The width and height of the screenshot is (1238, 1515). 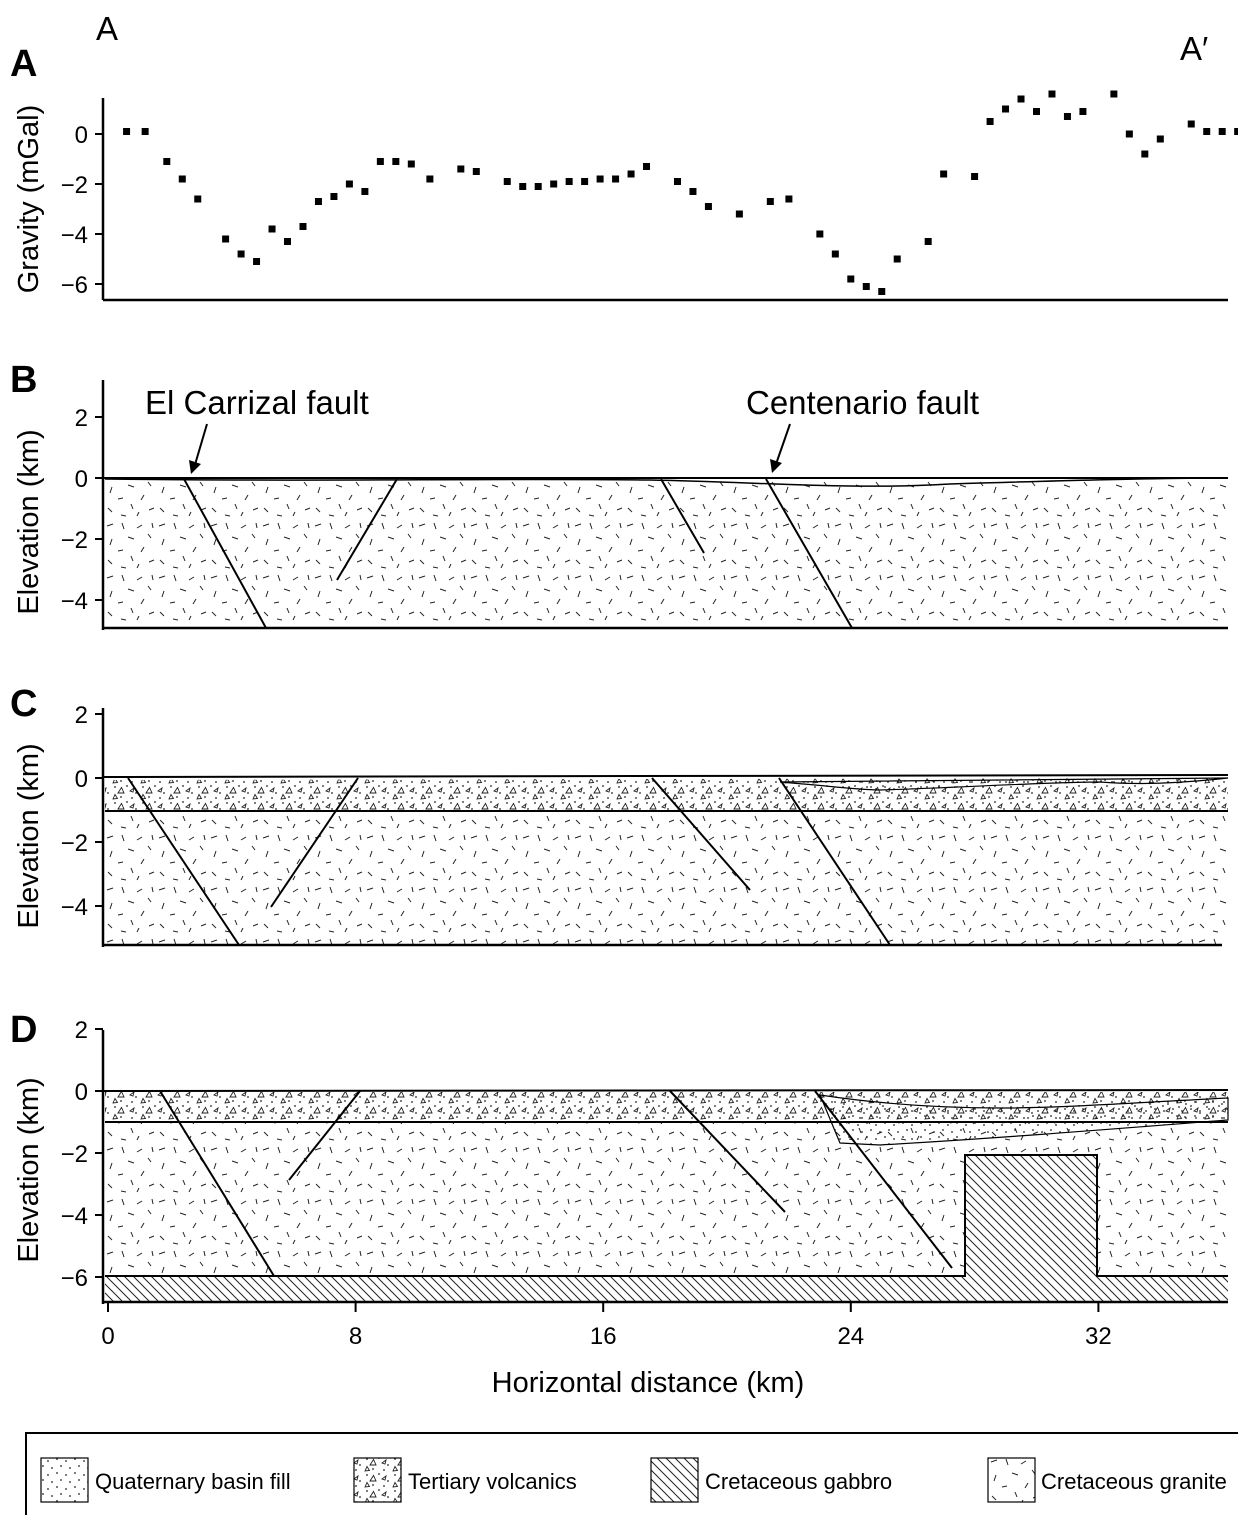 I want to click on y-axis-title-b: Elevation (km), so click(x=29, y=521).